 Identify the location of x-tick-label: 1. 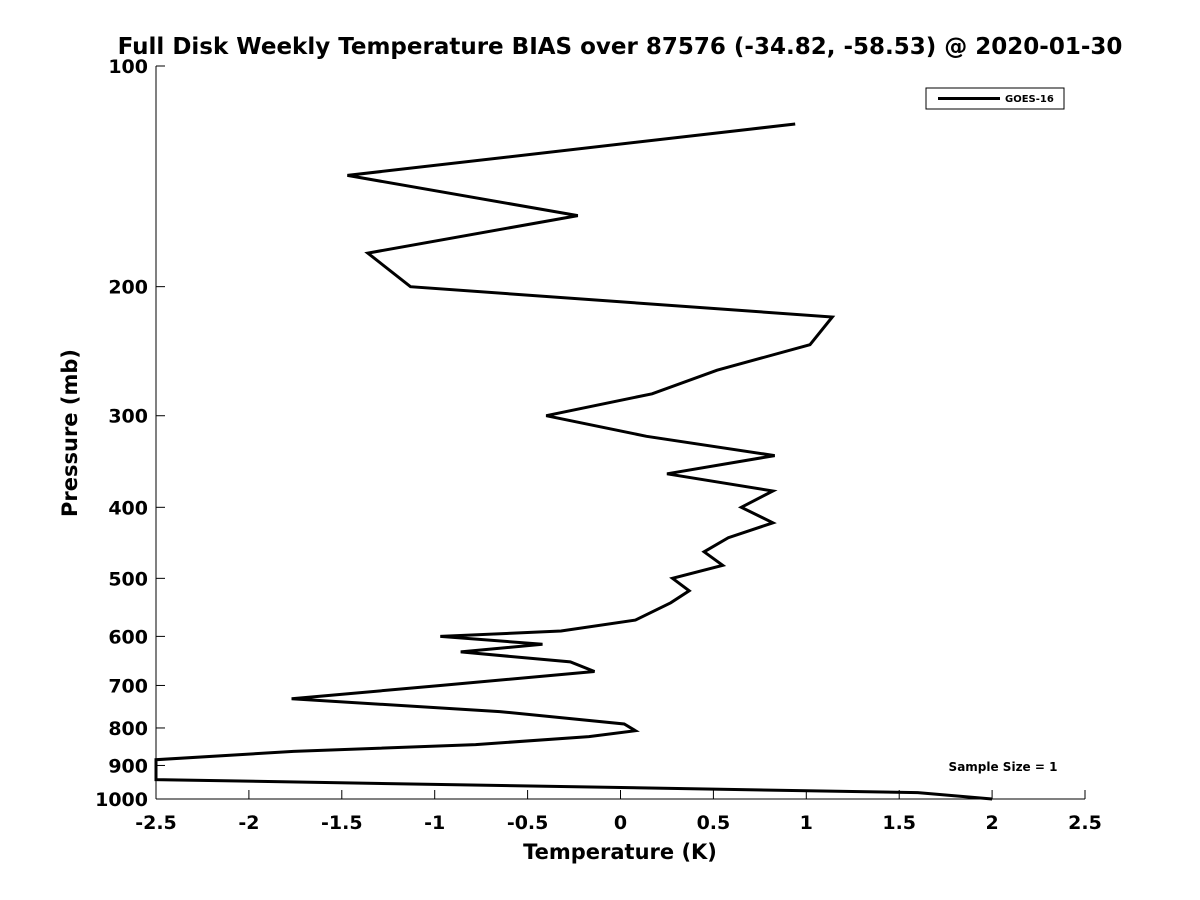
(806, 823).